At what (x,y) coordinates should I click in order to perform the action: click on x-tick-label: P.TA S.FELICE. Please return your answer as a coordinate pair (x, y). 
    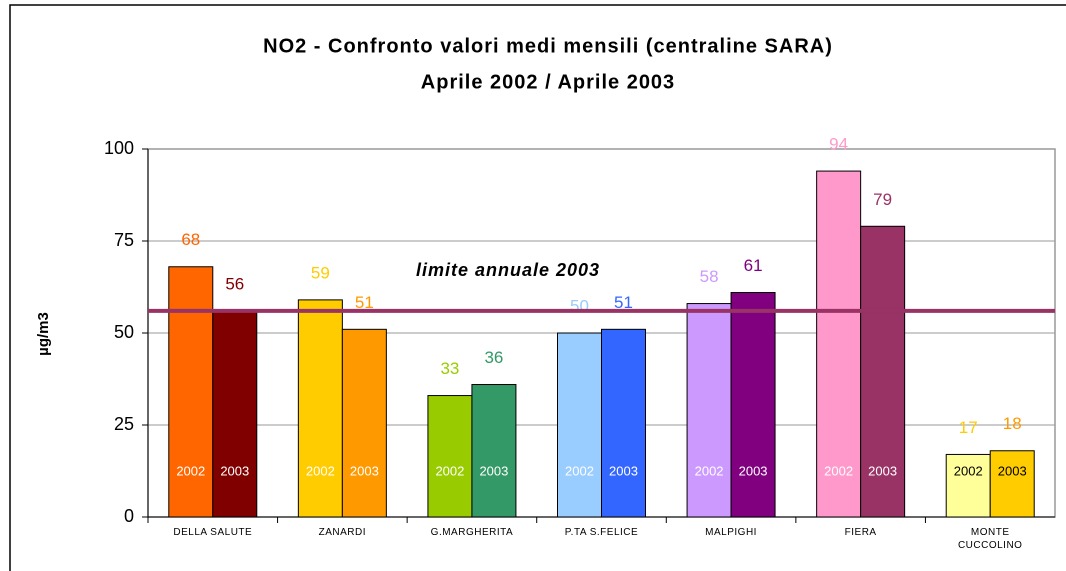
    Looking at the image, I should click on (601, 532).